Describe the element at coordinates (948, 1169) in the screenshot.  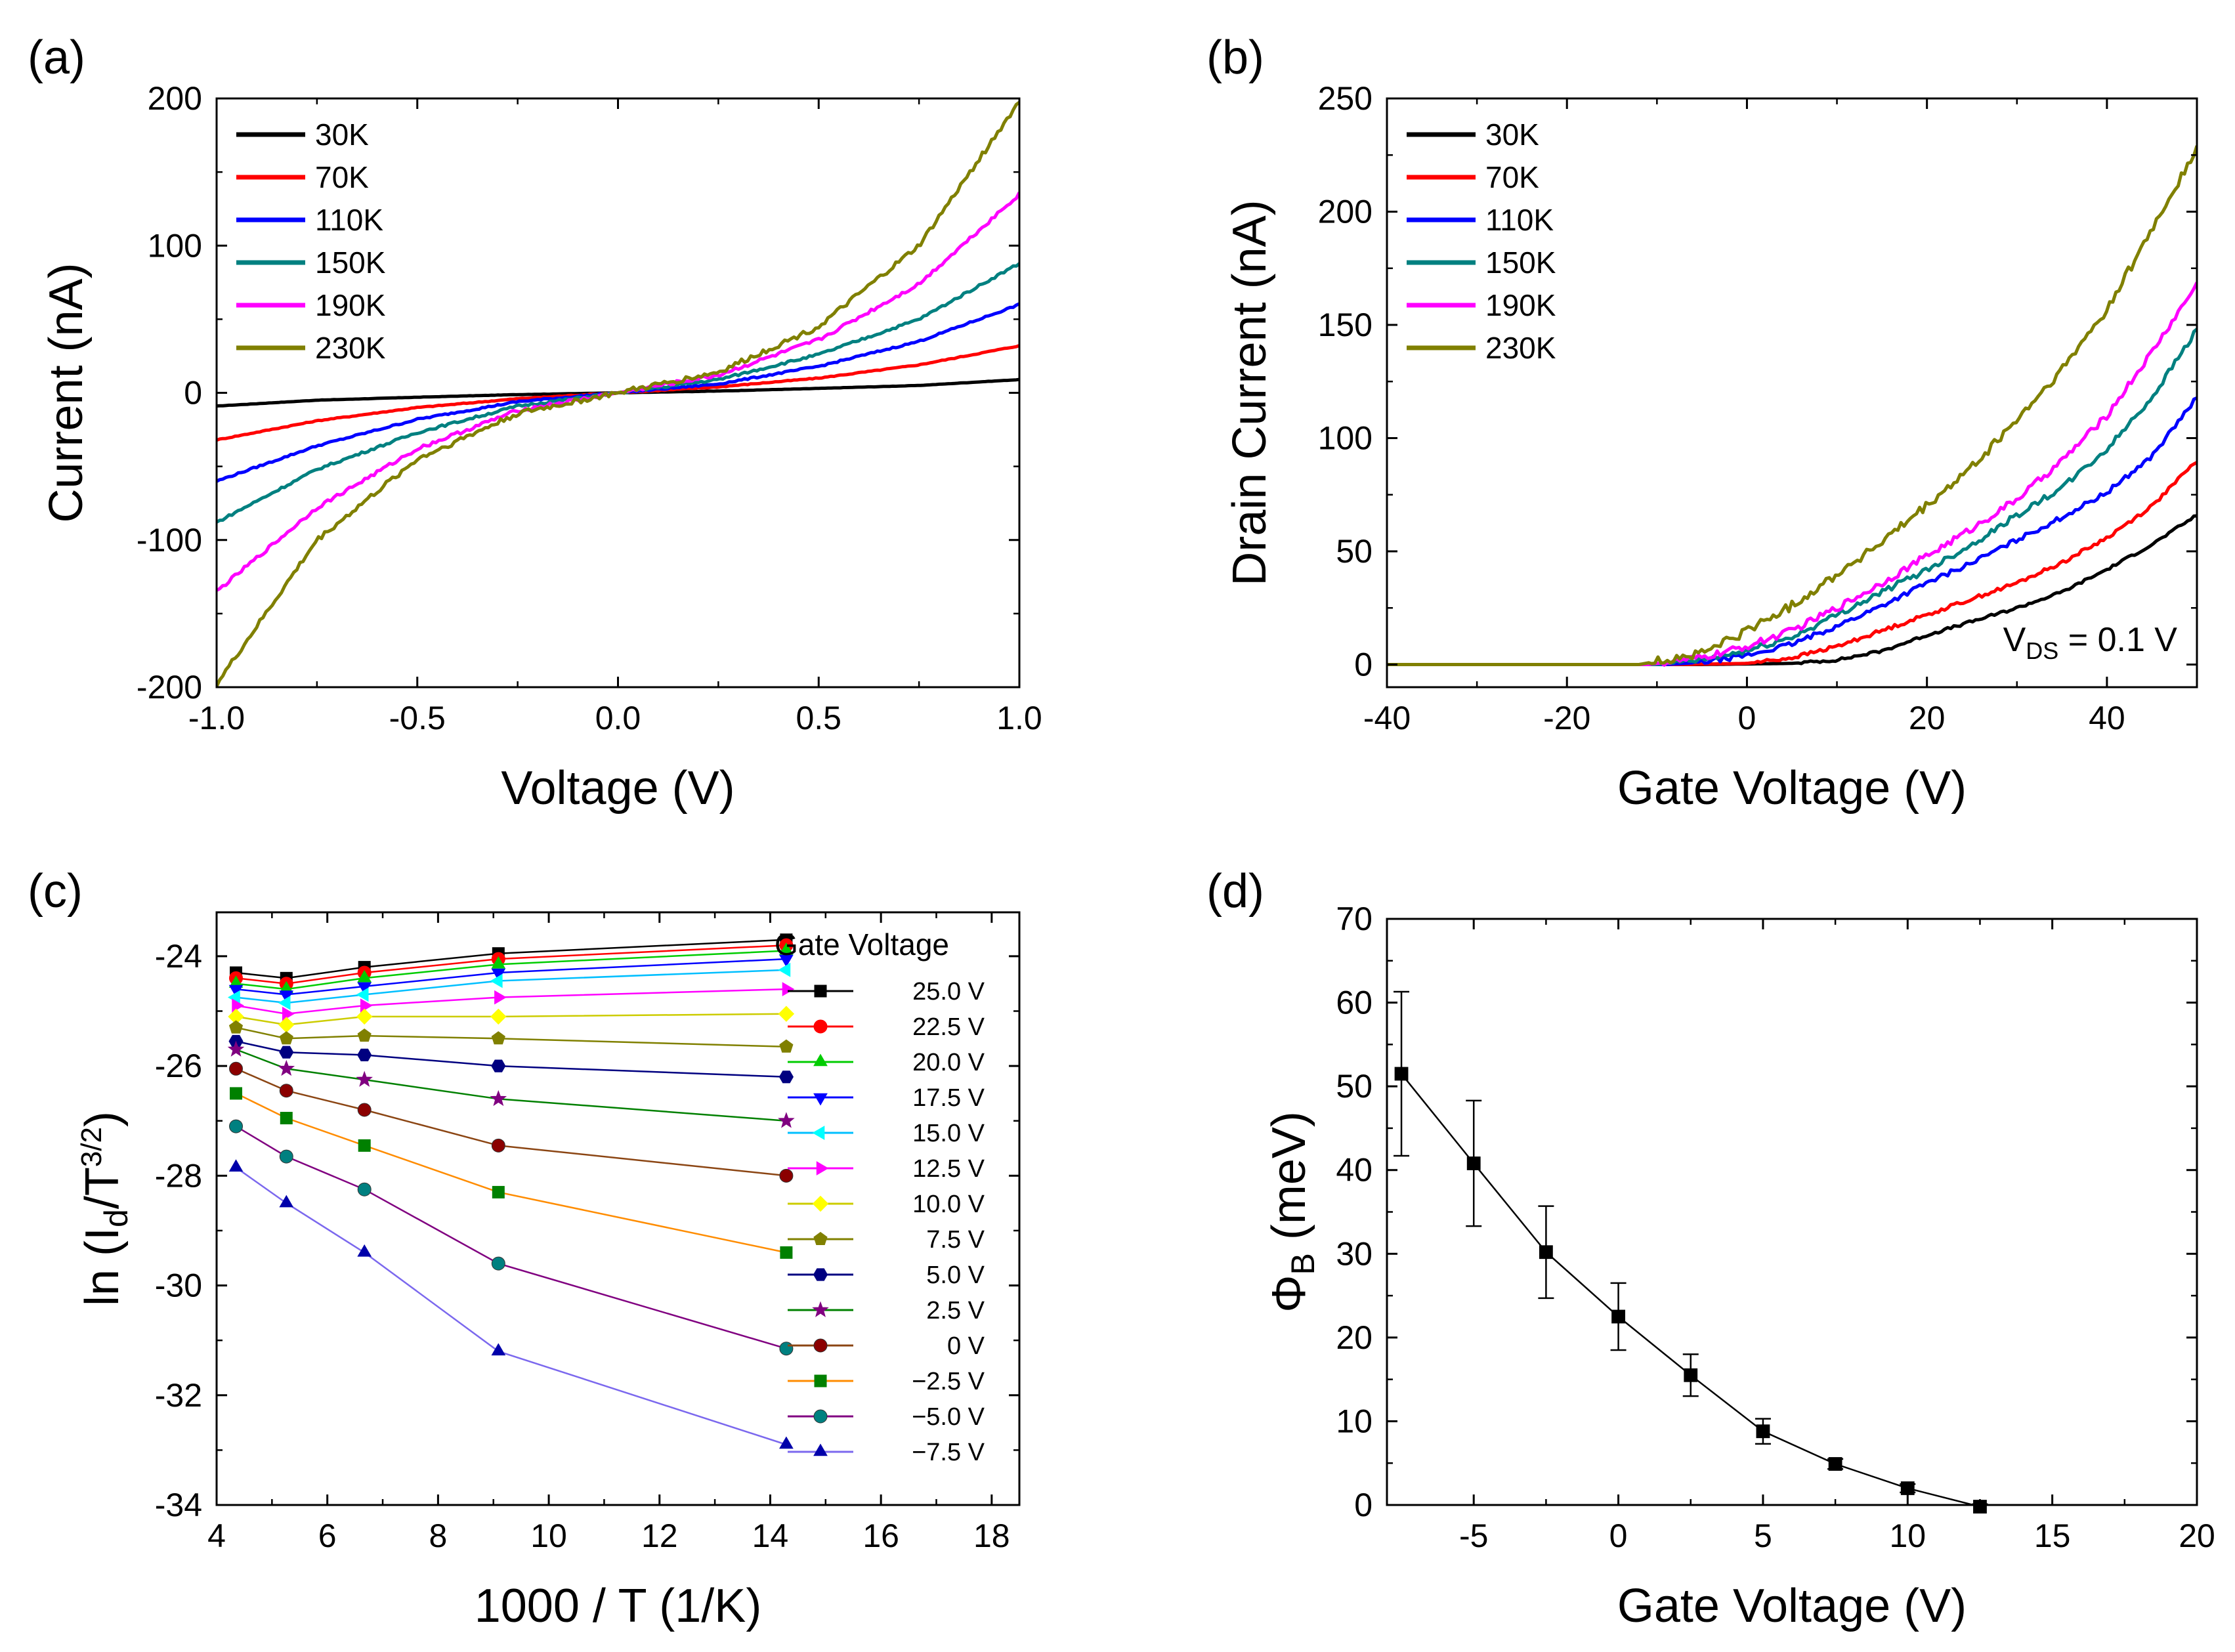
I see `legend-label: 12.5 V` at that location.